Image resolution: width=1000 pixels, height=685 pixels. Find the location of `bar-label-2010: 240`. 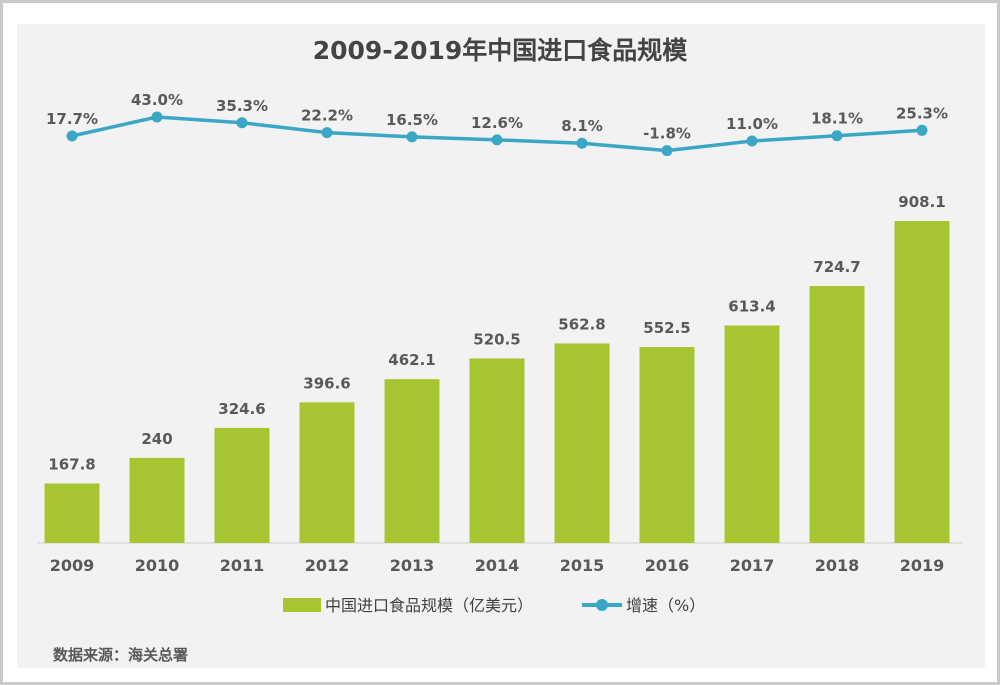

bar-label-2010: 240 is located at coordinates (156, 439).